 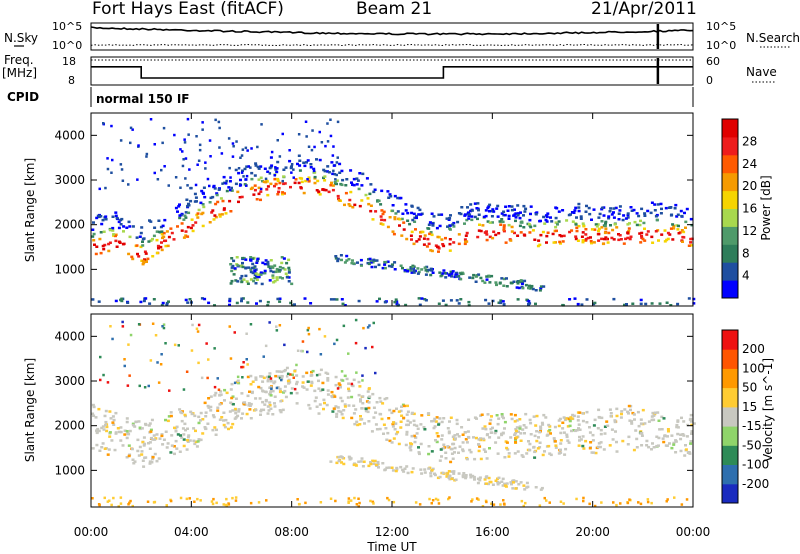 What do you see at coordinates (592, 532) in the screenshot?
I see `xtick-label: 20:00` at bounding box center [592, 532].